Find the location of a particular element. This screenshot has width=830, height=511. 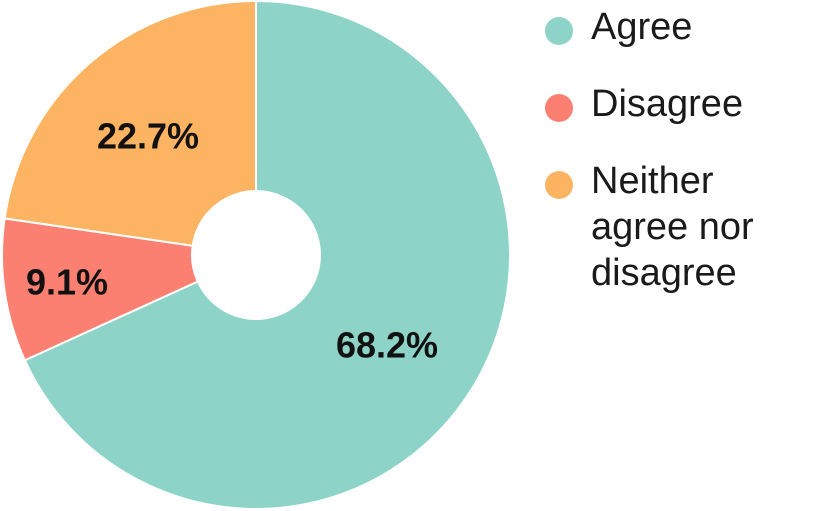

legend-label-neither: Neither agree nor disagree is located at coordinates (672, 227).